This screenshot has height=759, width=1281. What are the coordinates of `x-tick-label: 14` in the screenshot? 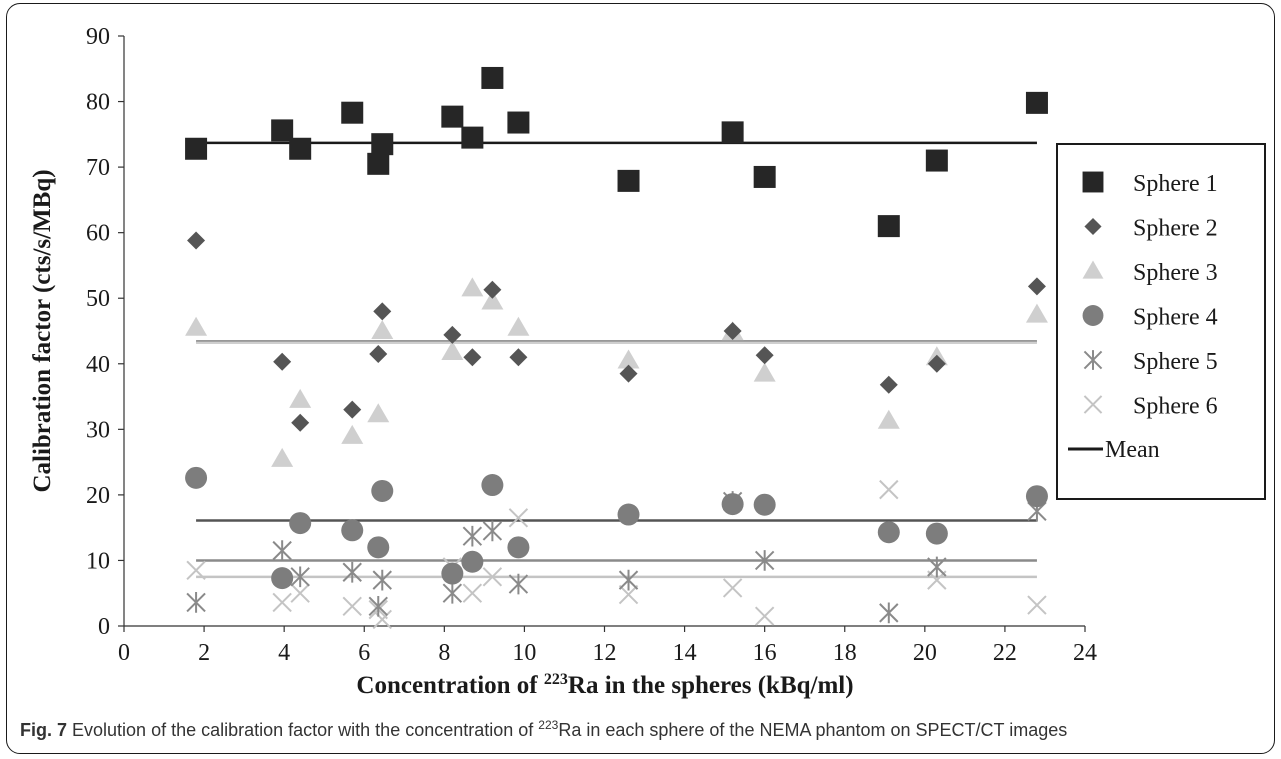 It's located at (685, 653).